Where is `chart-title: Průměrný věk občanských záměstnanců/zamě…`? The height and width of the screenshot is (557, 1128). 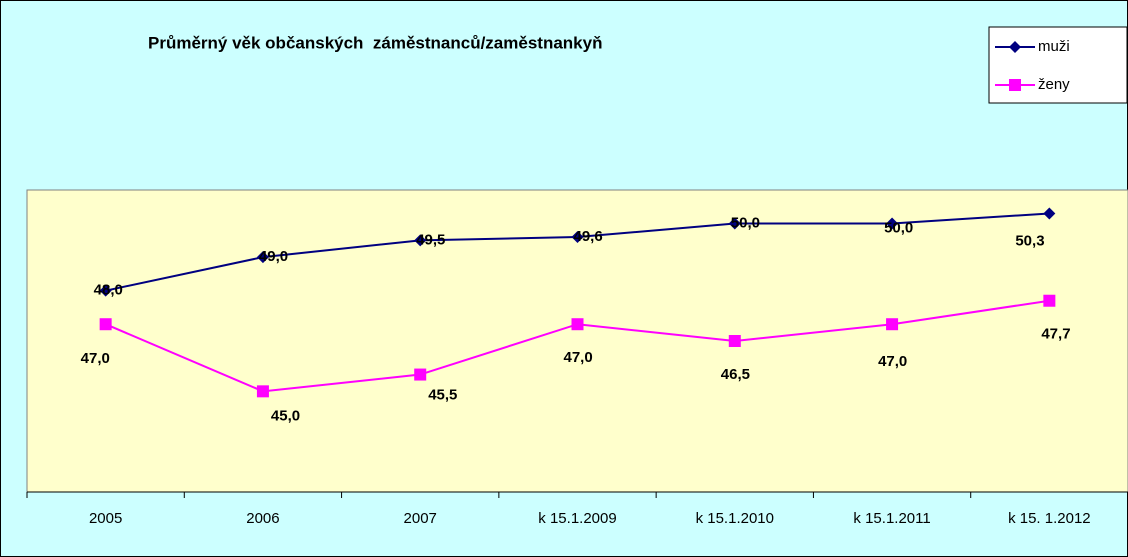 chart-title: Průměrný věk občanských záměstnanců/zamě… is located at coordinates (375, 42).